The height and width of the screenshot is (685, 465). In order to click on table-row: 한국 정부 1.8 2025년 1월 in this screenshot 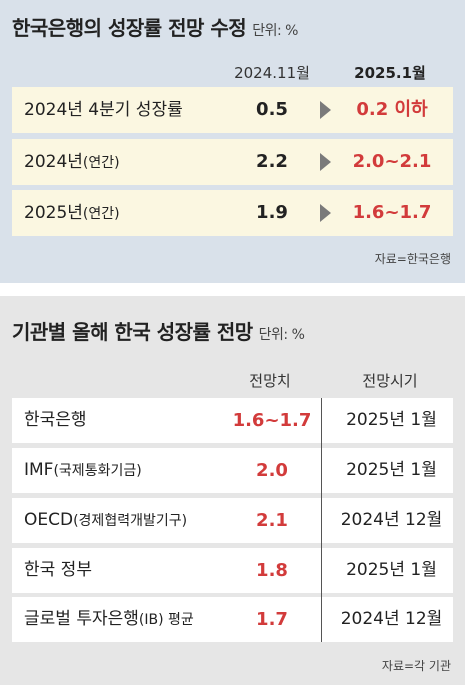, I will do `click(232, 570)`.